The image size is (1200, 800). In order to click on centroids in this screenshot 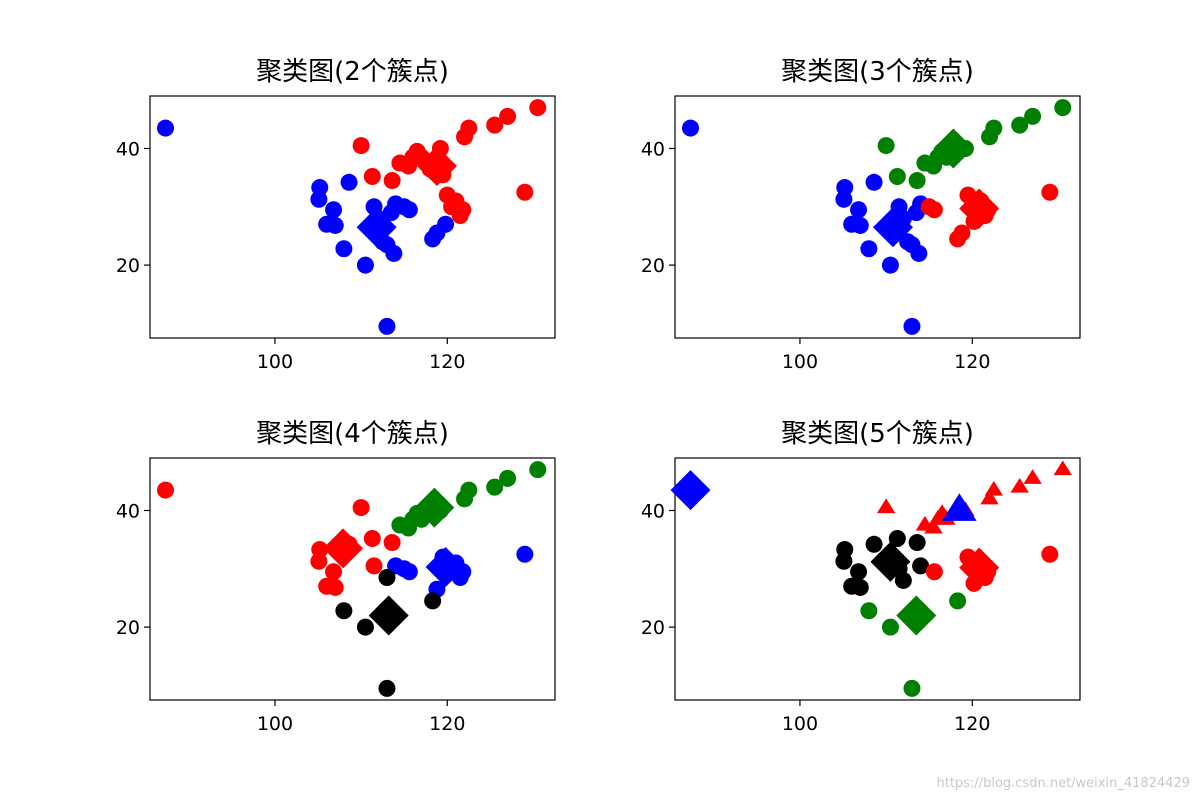, I will do `click(835, 553)`.